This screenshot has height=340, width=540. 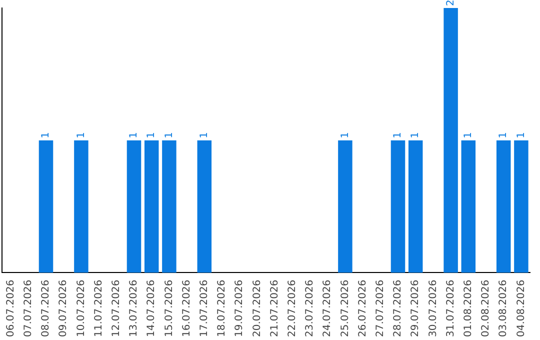 What do you see at coordinates (98, 309) in the screenshot?
I see `x-tick-label: 11.07.2026` at bounding box center [98, 309].